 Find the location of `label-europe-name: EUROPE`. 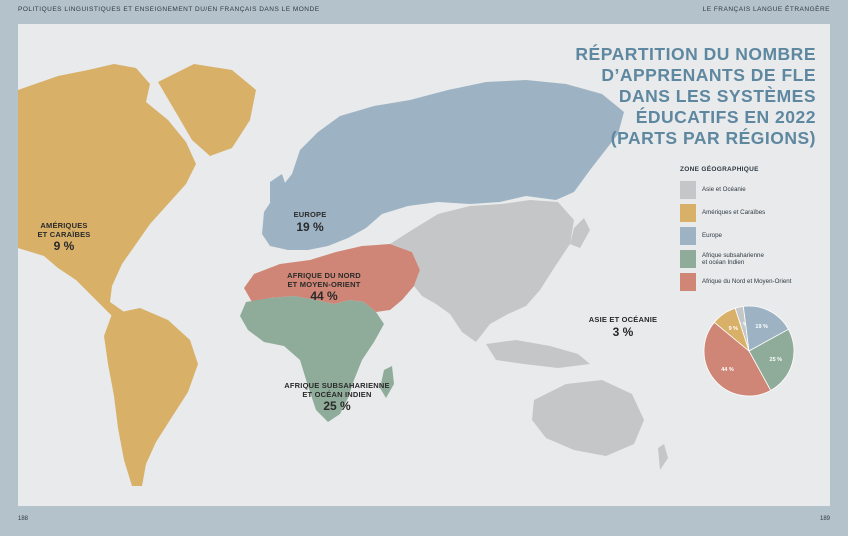

label-europe-name: EUROPE is located at coordinates (310, 214).